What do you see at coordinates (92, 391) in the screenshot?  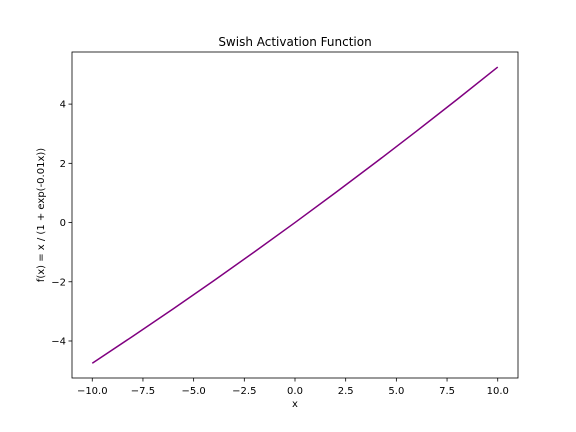 I see `x-tick-label: −10.0` at bounding box center [92, 391].